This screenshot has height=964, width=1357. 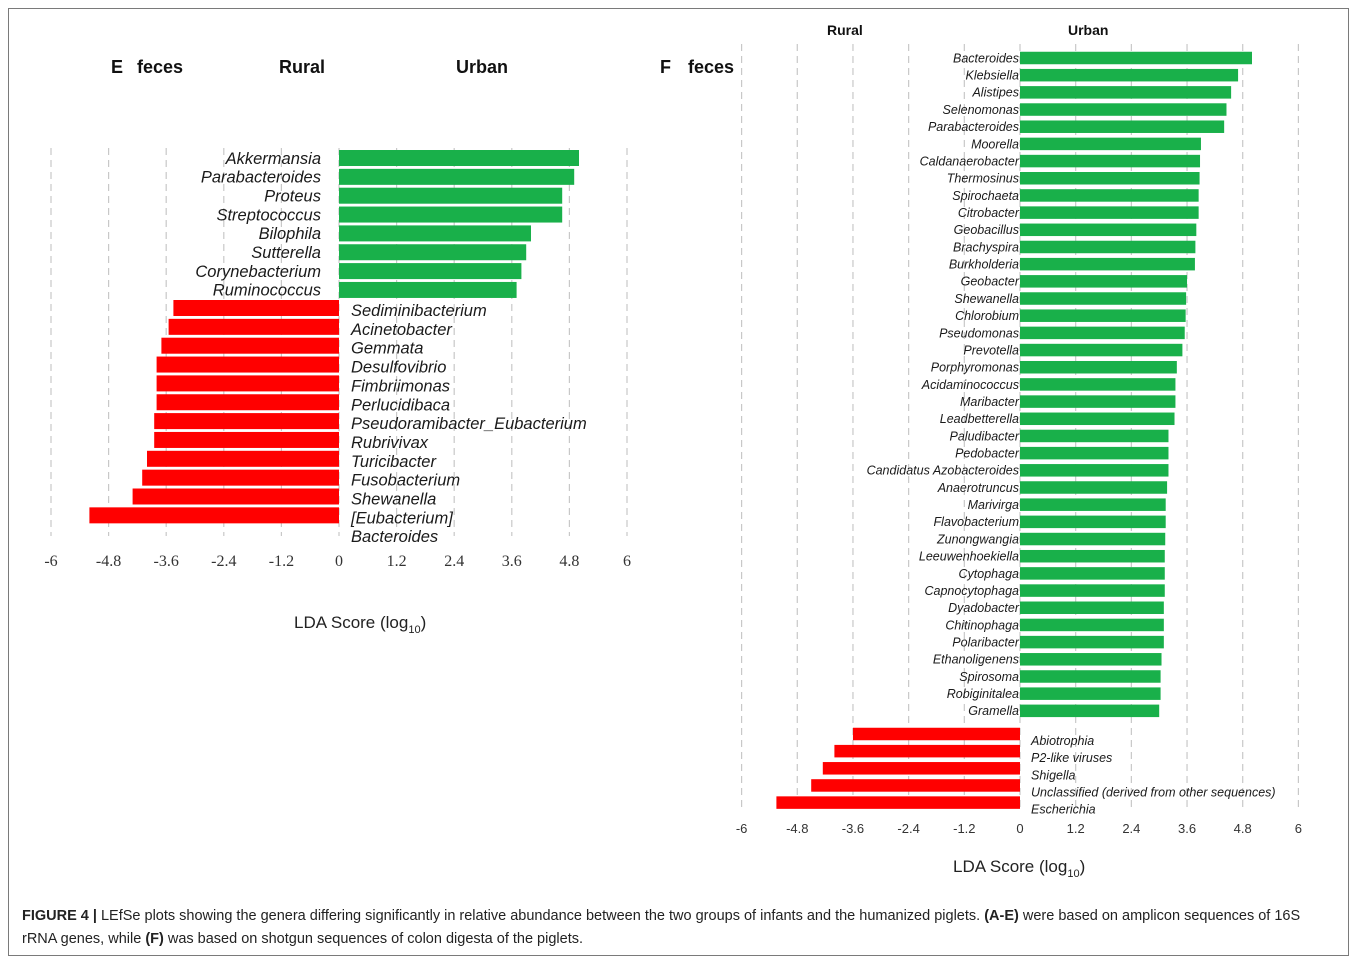 I want to click on panel-f-genus-label: Abiotrophia, so click(x=1062, y=741).